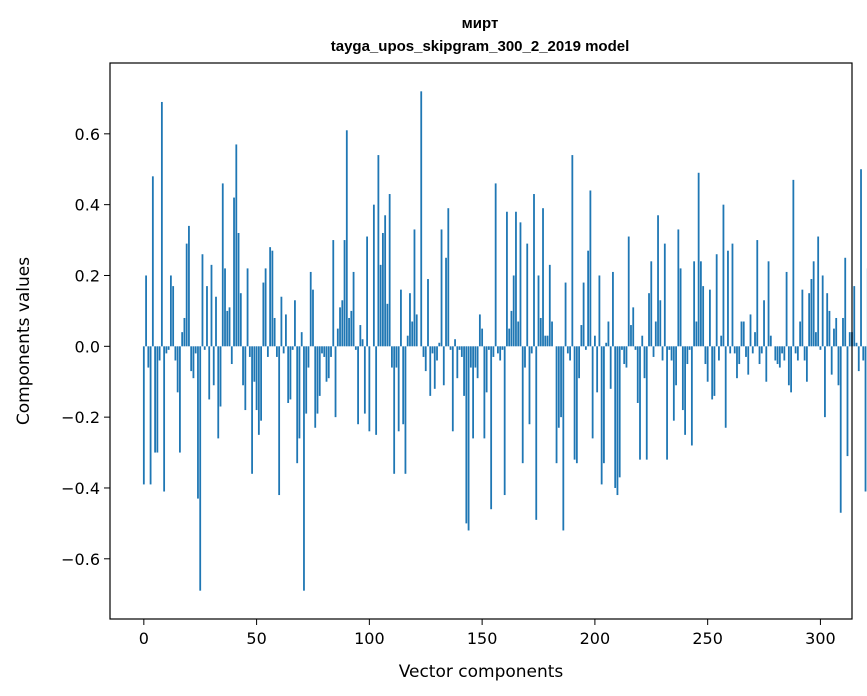  What do you see at coordinates (85, 347) in the screenshot?
I see `y-axis: −0.6 −0.4 −0.2 0.0 0.2 0.4 0.6` at bounding box center [85, 347].